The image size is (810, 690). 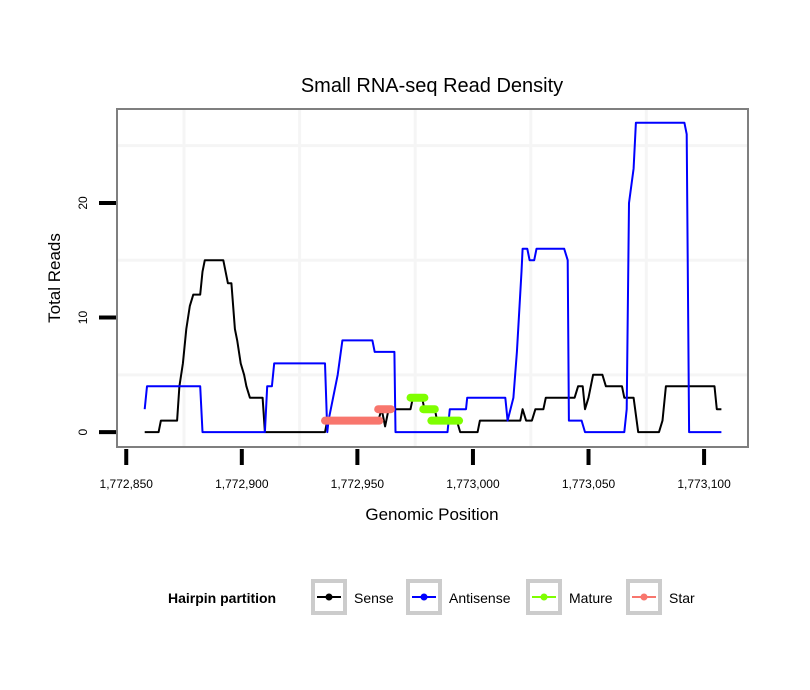 I want to click on legend-label-mature: Mature, so click(x=591, y=598).